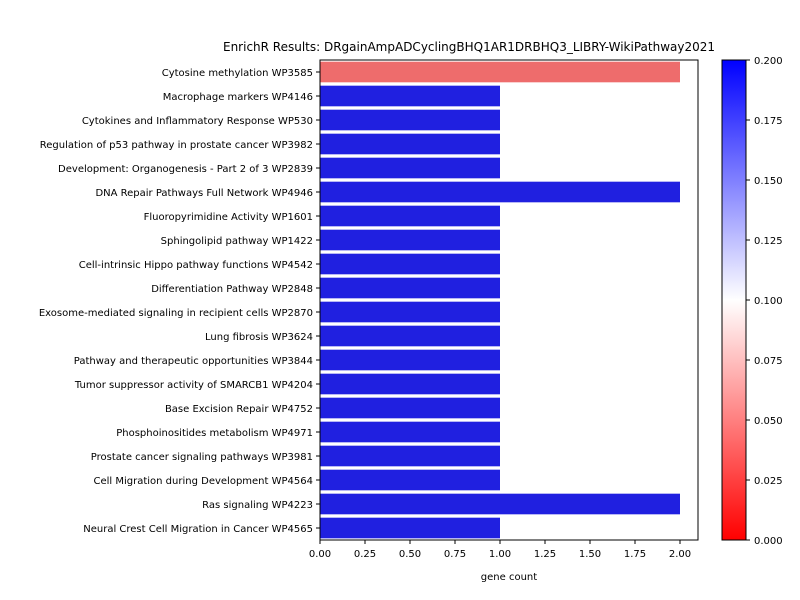 The width and height of the screenshot is (800, 600). I want to click on colorbar-tick-label: 0.125, so click(768, 241).